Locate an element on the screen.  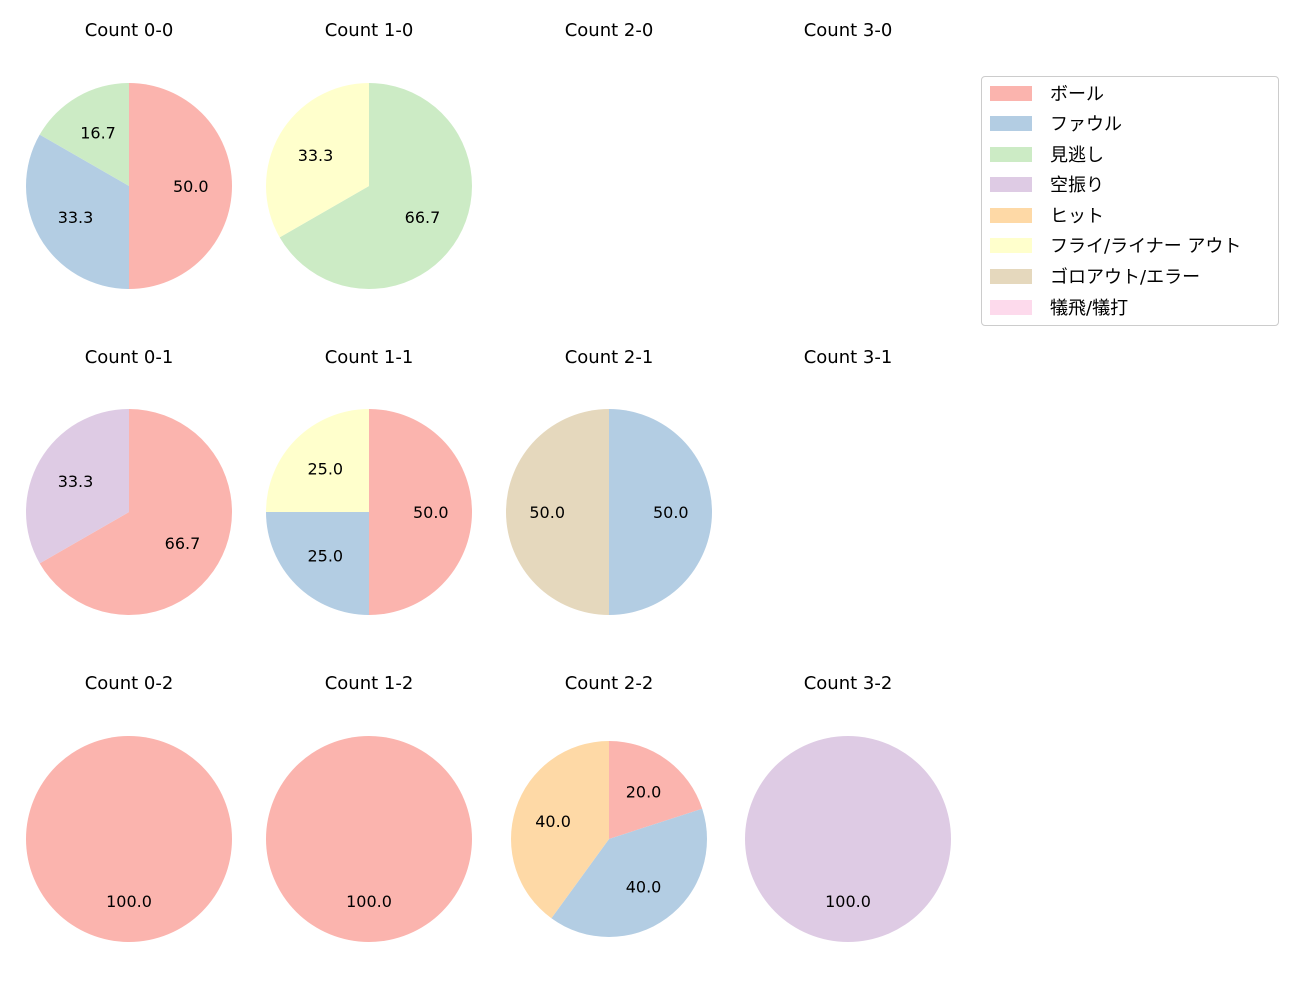
pie-subplot: Count 0-2 100.0 is located at coordinates (129, 807).